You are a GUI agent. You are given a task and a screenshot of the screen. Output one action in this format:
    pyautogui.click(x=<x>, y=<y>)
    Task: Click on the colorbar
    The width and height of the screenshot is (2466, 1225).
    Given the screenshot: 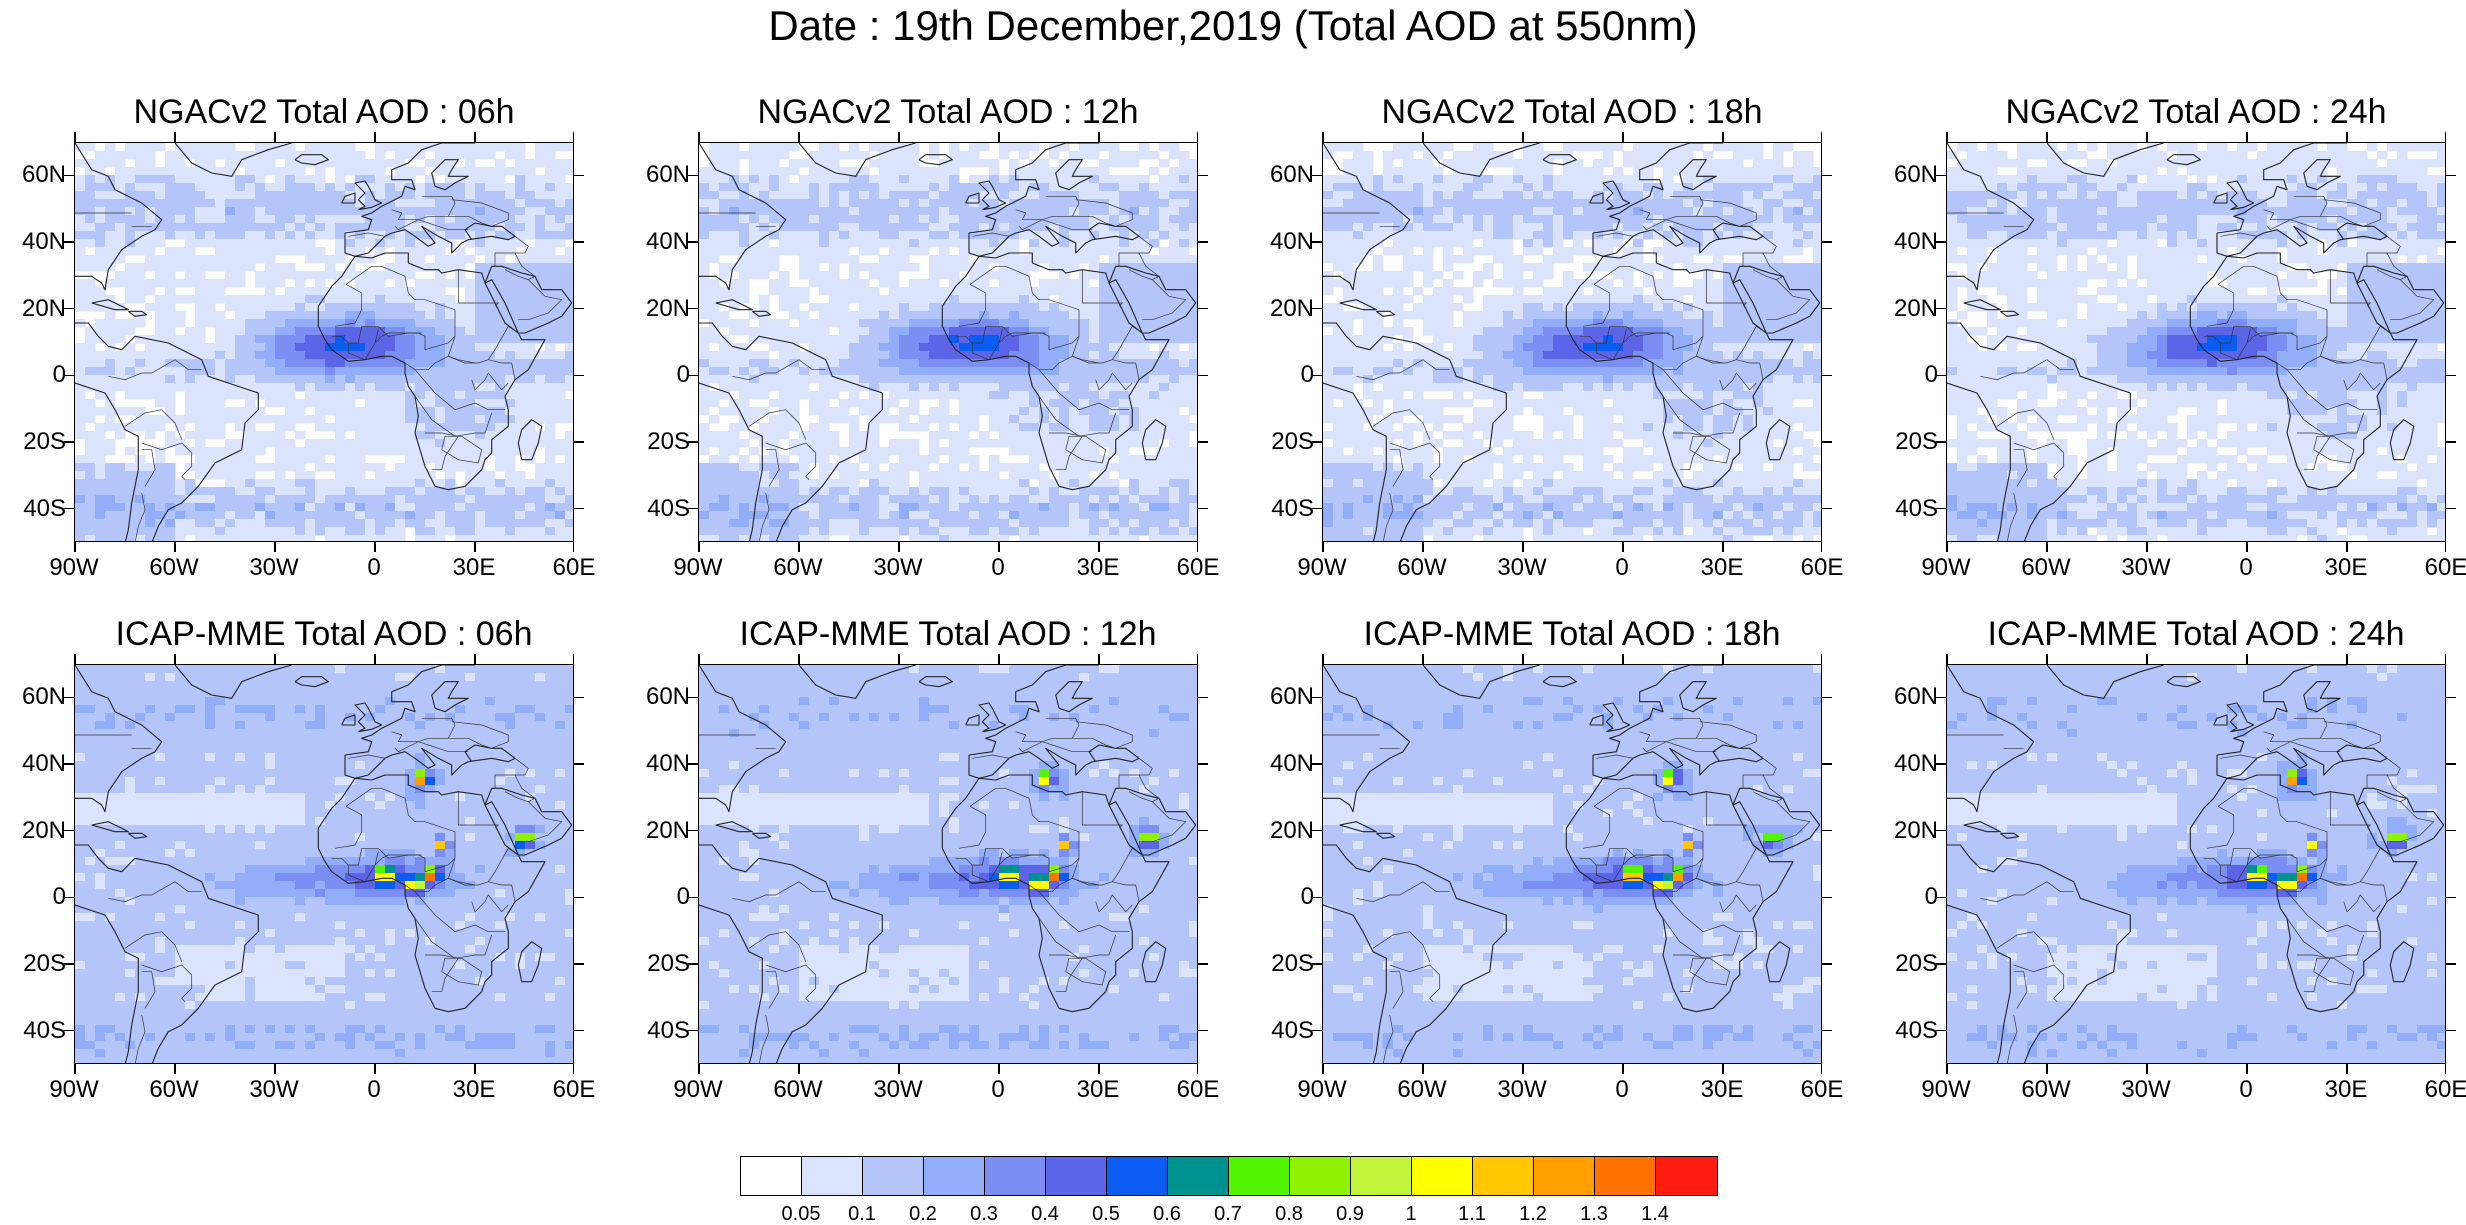 What is the action you would take?
    pyautogui.click(x=1229, y=1176)
    